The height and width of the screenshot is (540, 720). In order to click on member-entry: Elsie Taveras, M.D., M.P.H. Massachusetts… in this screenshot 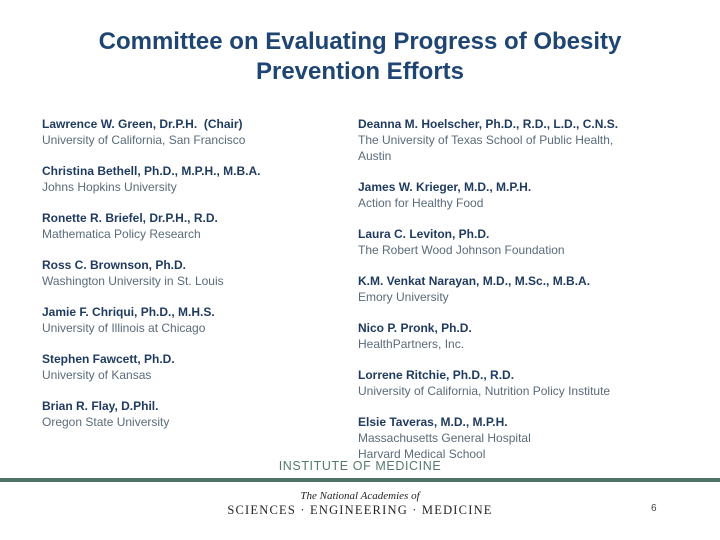, I will do `click(531, 438)`.